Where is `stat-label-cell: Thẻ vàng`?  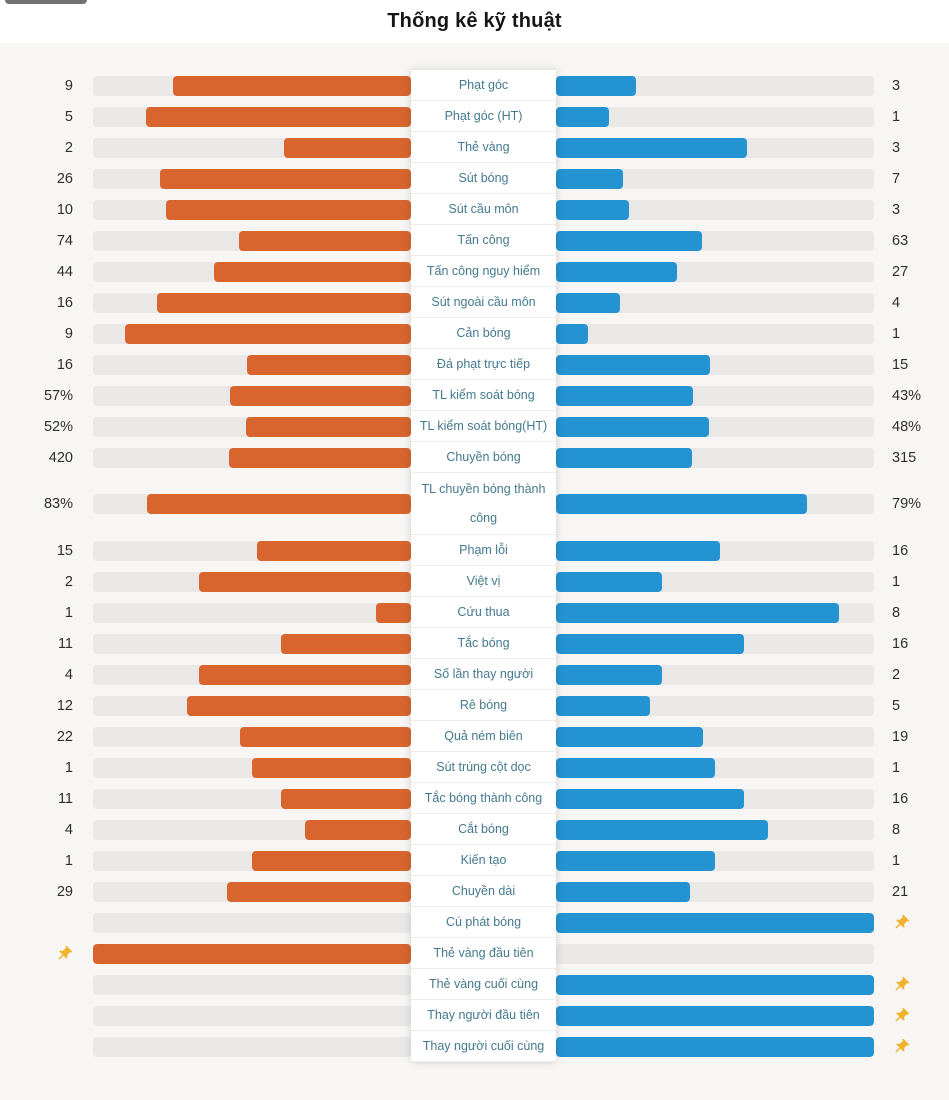
stat-label-cell: Thẻ vàng is located at coordinates (483, 147).